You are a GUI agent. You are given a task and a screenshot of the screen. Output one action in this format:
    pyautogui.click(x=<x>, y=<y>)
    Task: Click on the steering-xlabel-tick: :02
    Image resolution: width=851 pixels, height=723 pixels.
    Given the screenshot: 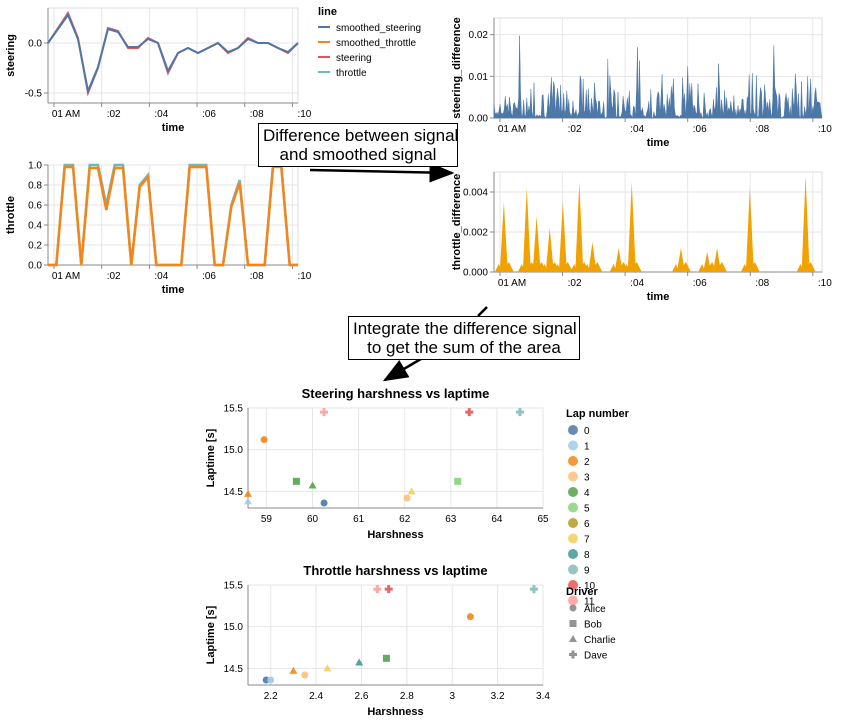 What is the action you would take?
    pyautogui.click(x=114, y=114)
    